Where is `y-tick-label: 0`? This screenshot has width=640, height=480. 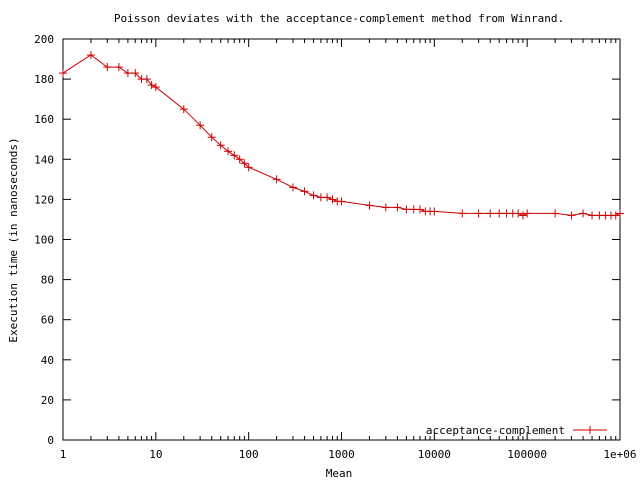
y-tick-label: 0 is located at coordinates (50, 440).